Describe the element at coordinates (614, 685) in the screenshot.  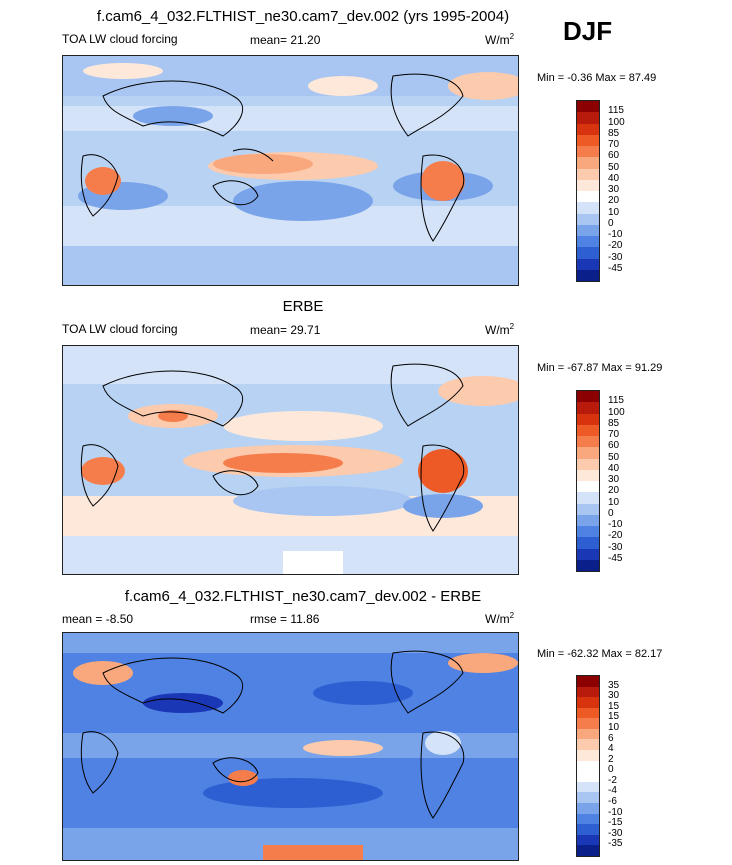
I see `colorbar-tick-label: 35` at that location.